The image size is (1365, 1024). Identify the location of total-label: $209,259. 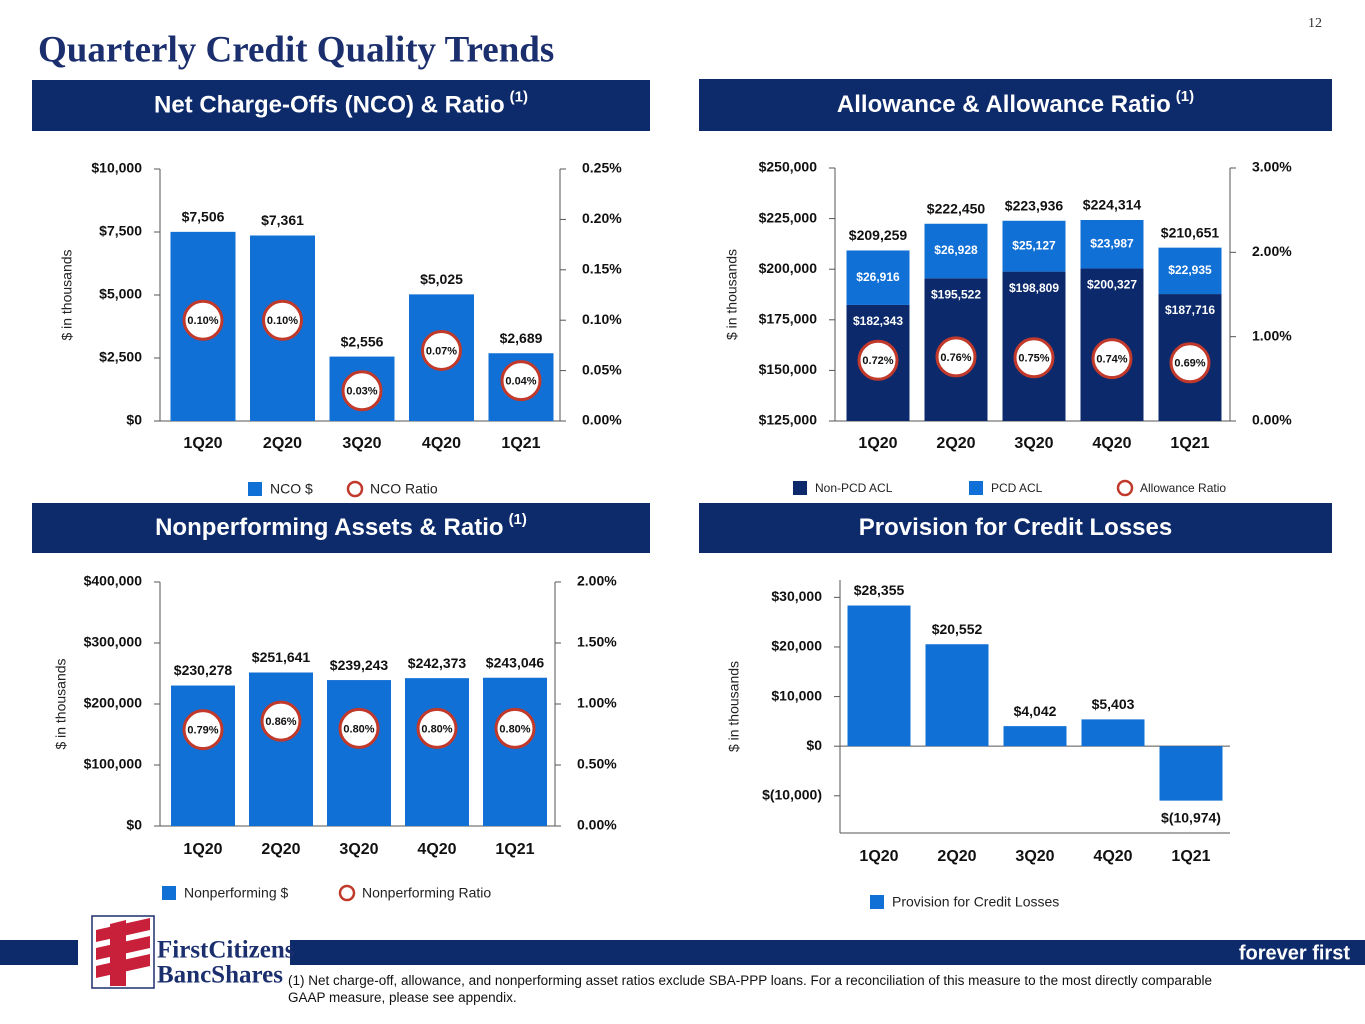
(878, 235).